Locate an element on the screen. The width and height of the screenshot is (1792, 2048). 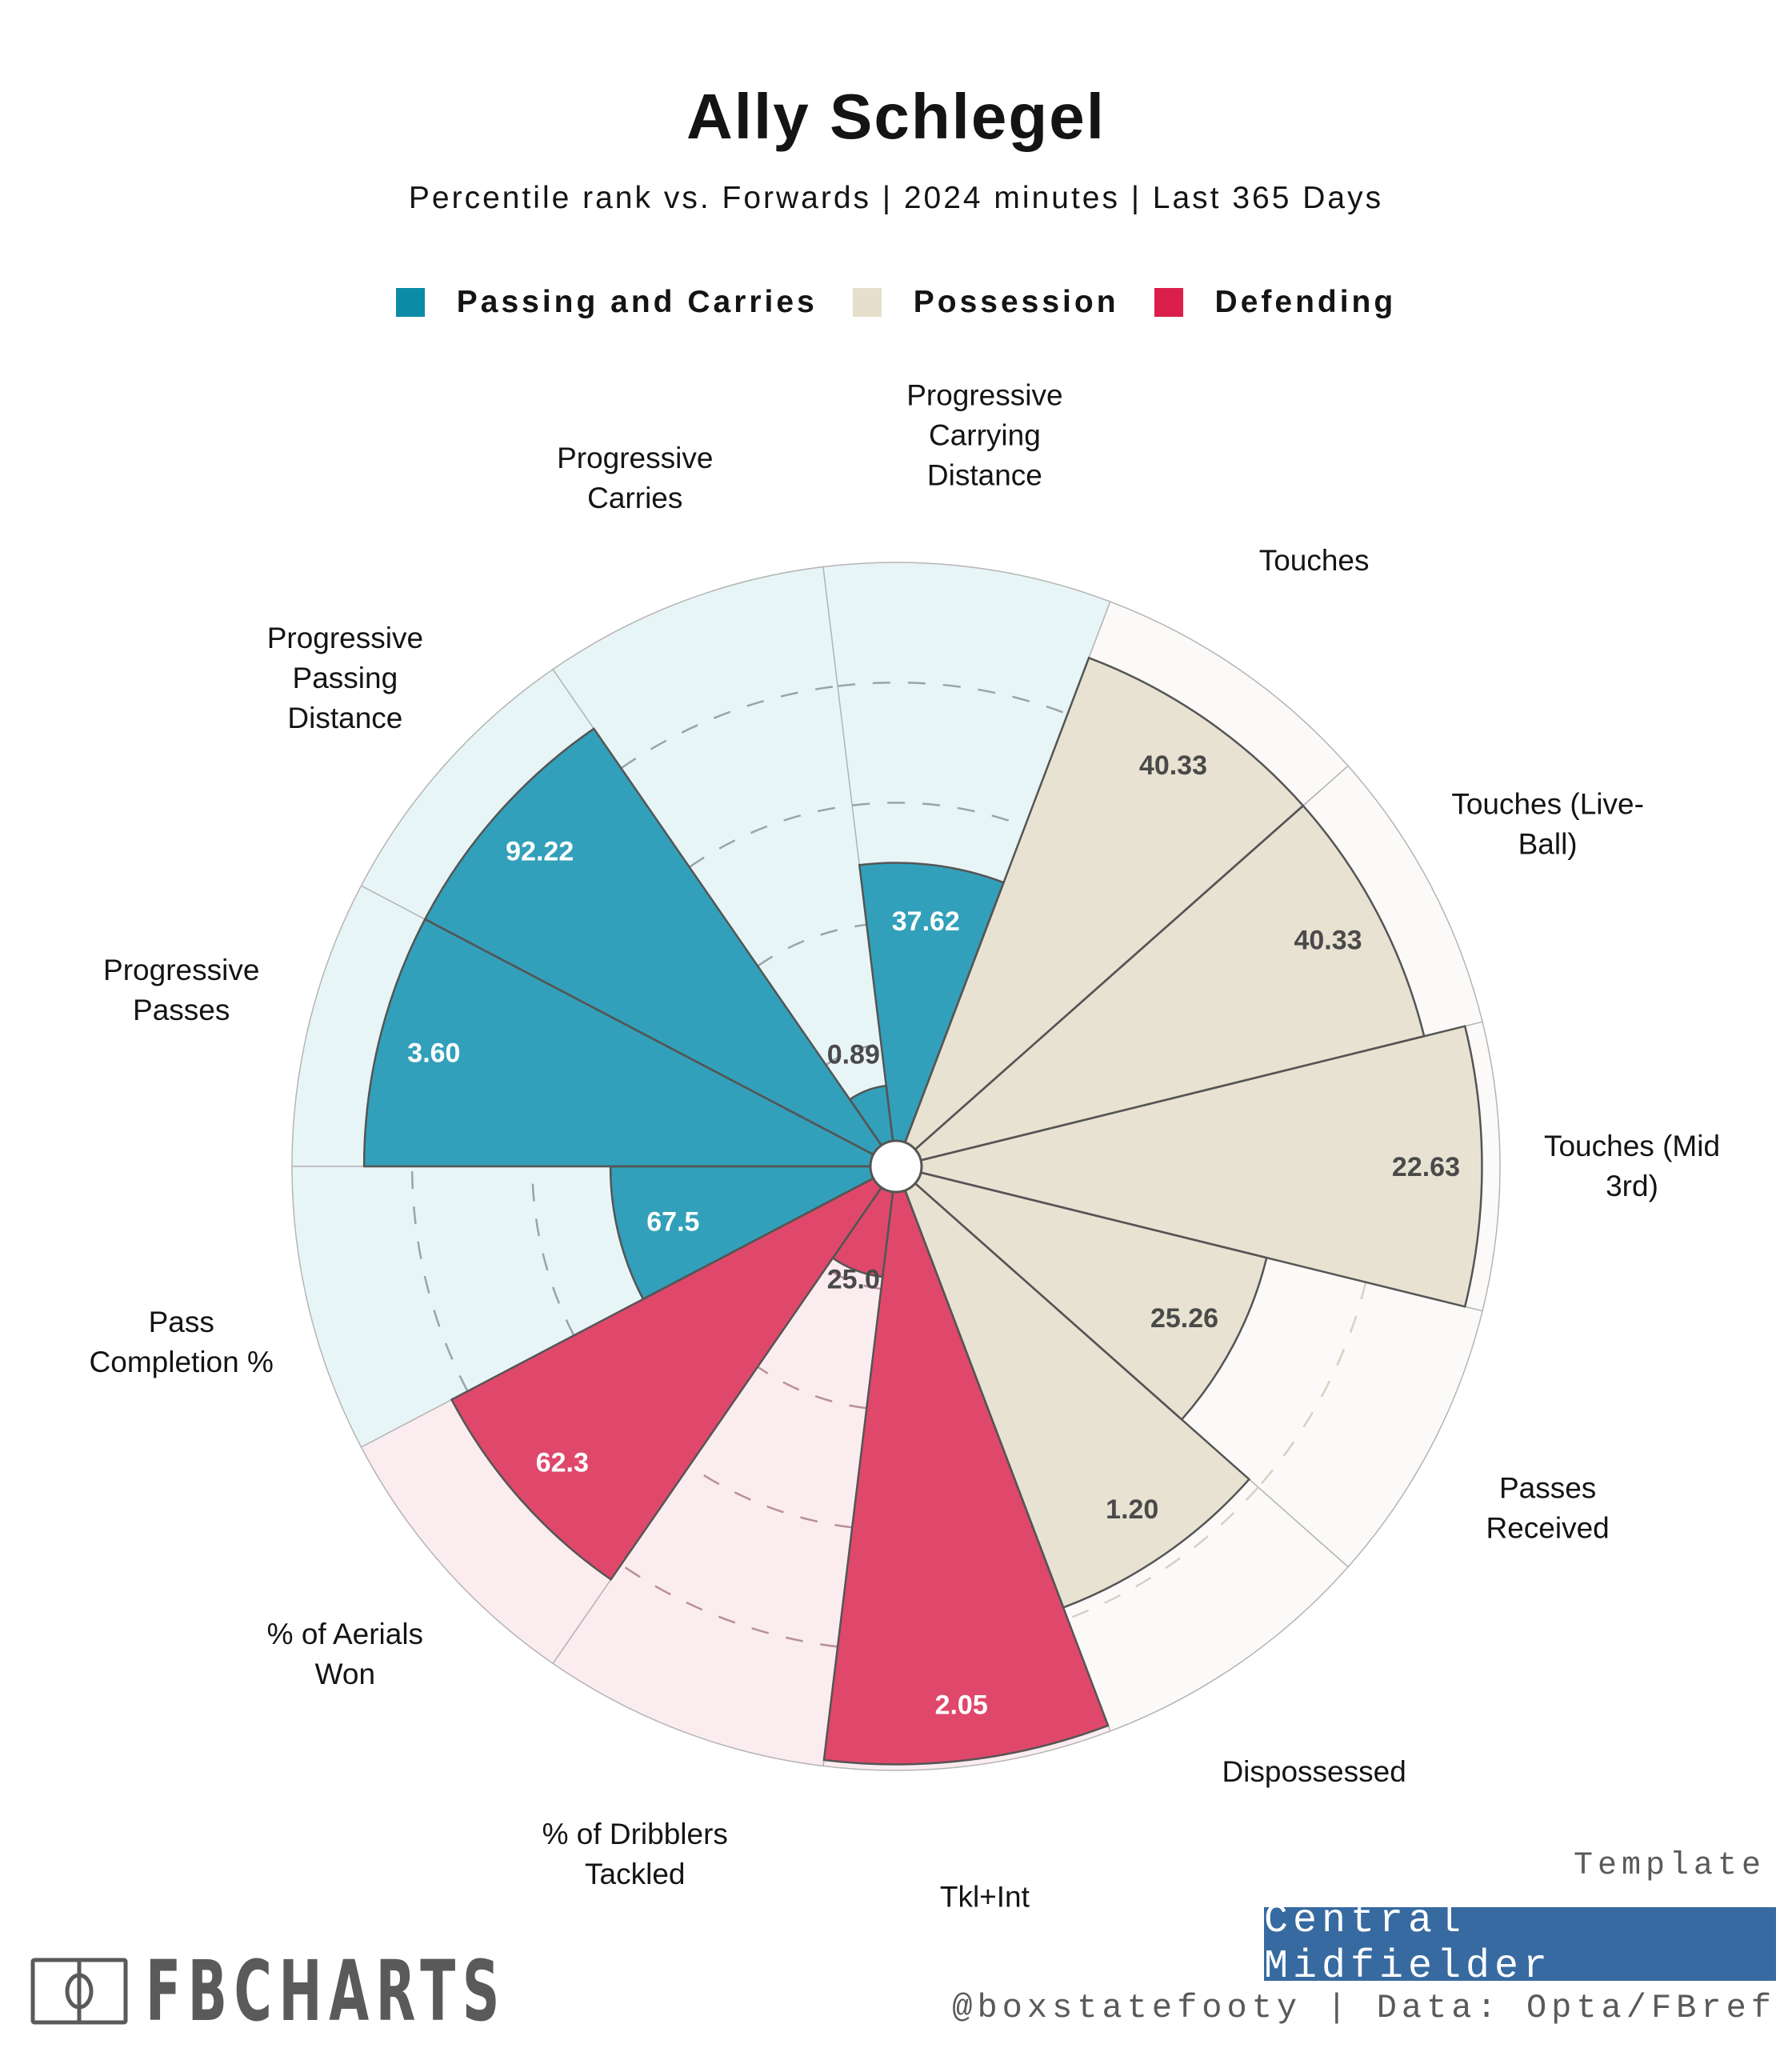
category-label-line: % of Dribblers is located at coordinates (635, 1834).